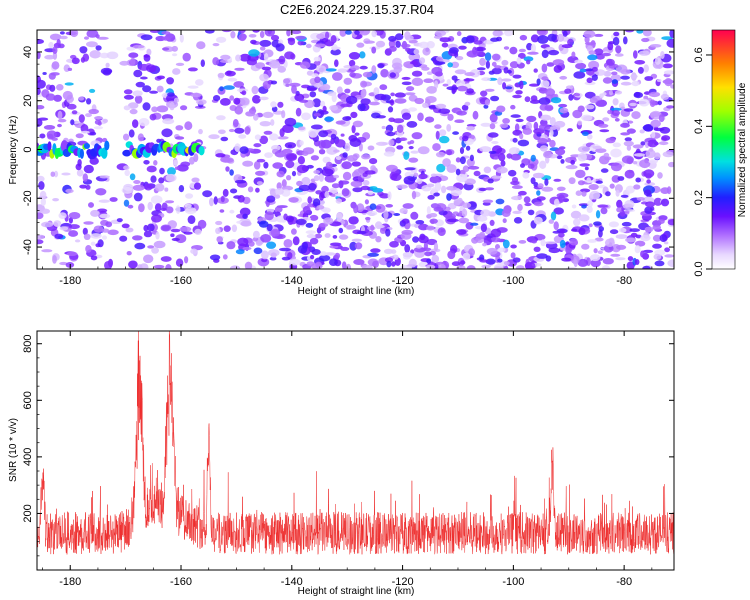  What do you see at coordinates (49, 146) in the screenshot?
I see `heatmap-band-cell` at bounding box center [49, 146].